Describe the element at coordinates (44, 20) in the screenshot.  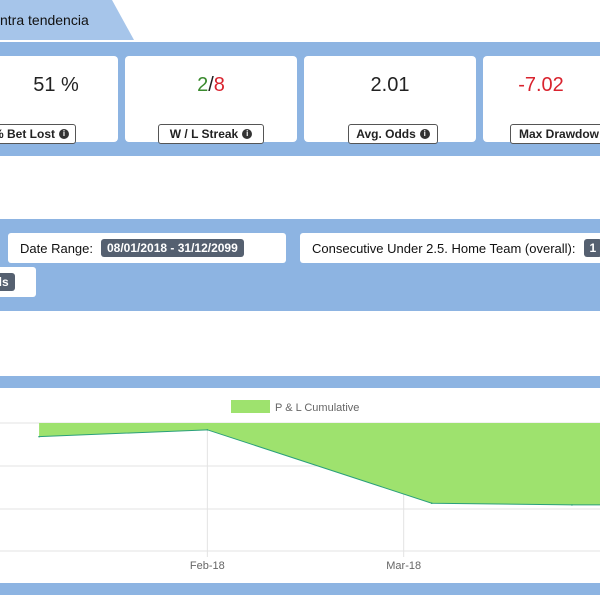
I see `tab-label: ntra tendencia` at that location.